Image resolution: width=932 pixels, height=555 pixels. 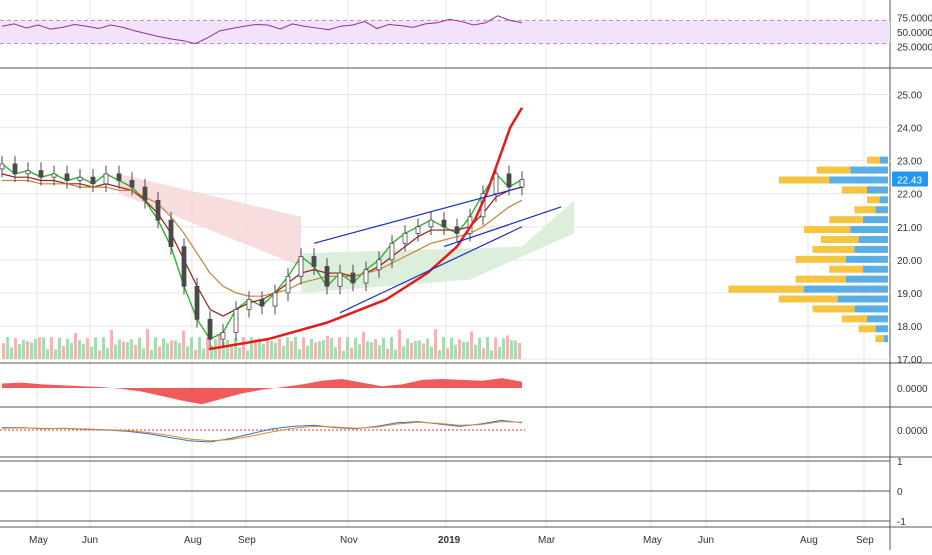 What do you see at coordinates (909, 195) in the screenshot?
I see `price-tick-label: 22.00` at bounding box center [909, 195].